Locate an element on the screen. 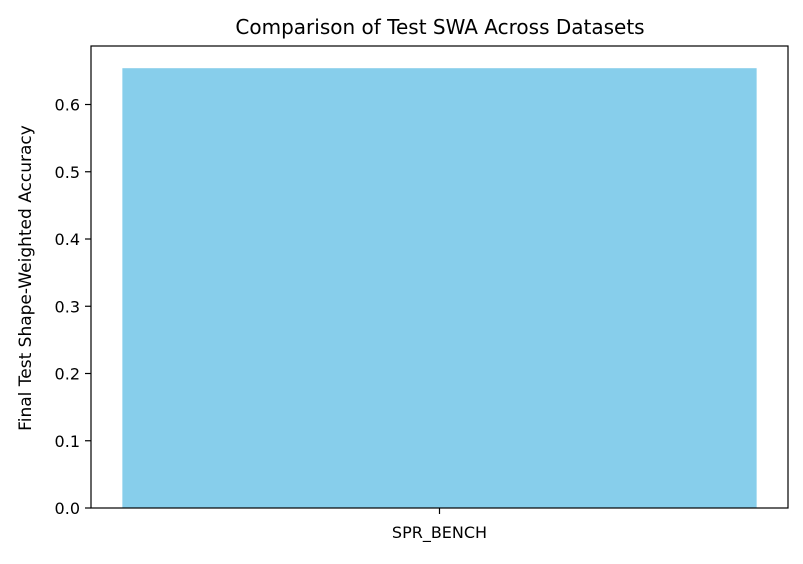  y-tick-label: 0.2 is located at coordinates (67, 374).